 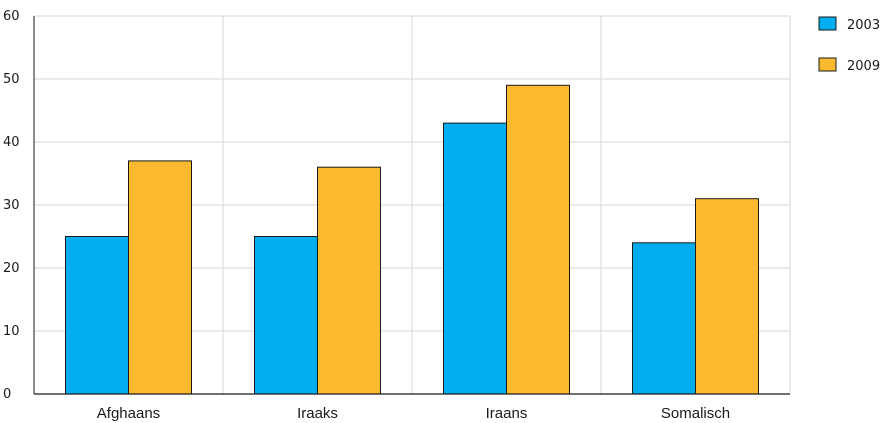 I want to click on y-tick-label: 10, so click(x=11, y=331).